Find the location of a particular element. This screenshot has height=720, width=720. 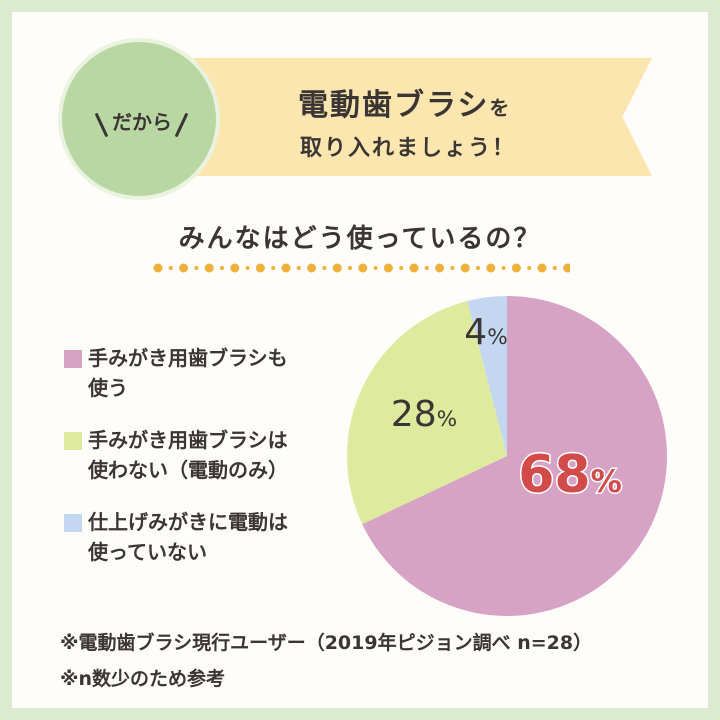

legend-item-1-line1: 手みがき用歯ブラシも is located at coordinates (188, 358).